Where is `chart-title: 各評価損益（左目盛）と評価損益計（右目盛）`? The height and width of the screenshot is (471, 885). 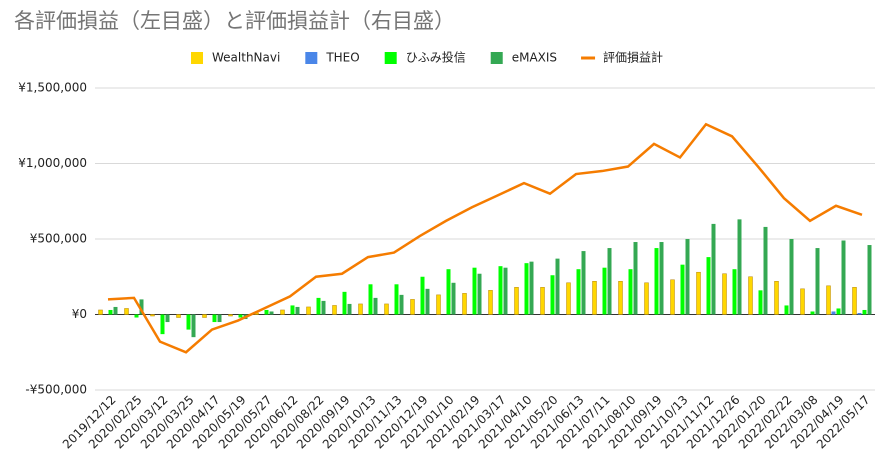 chart-title: 各評価損益（左目盛）と評価損益計（右目盛） is located at coordinates (234, 21).